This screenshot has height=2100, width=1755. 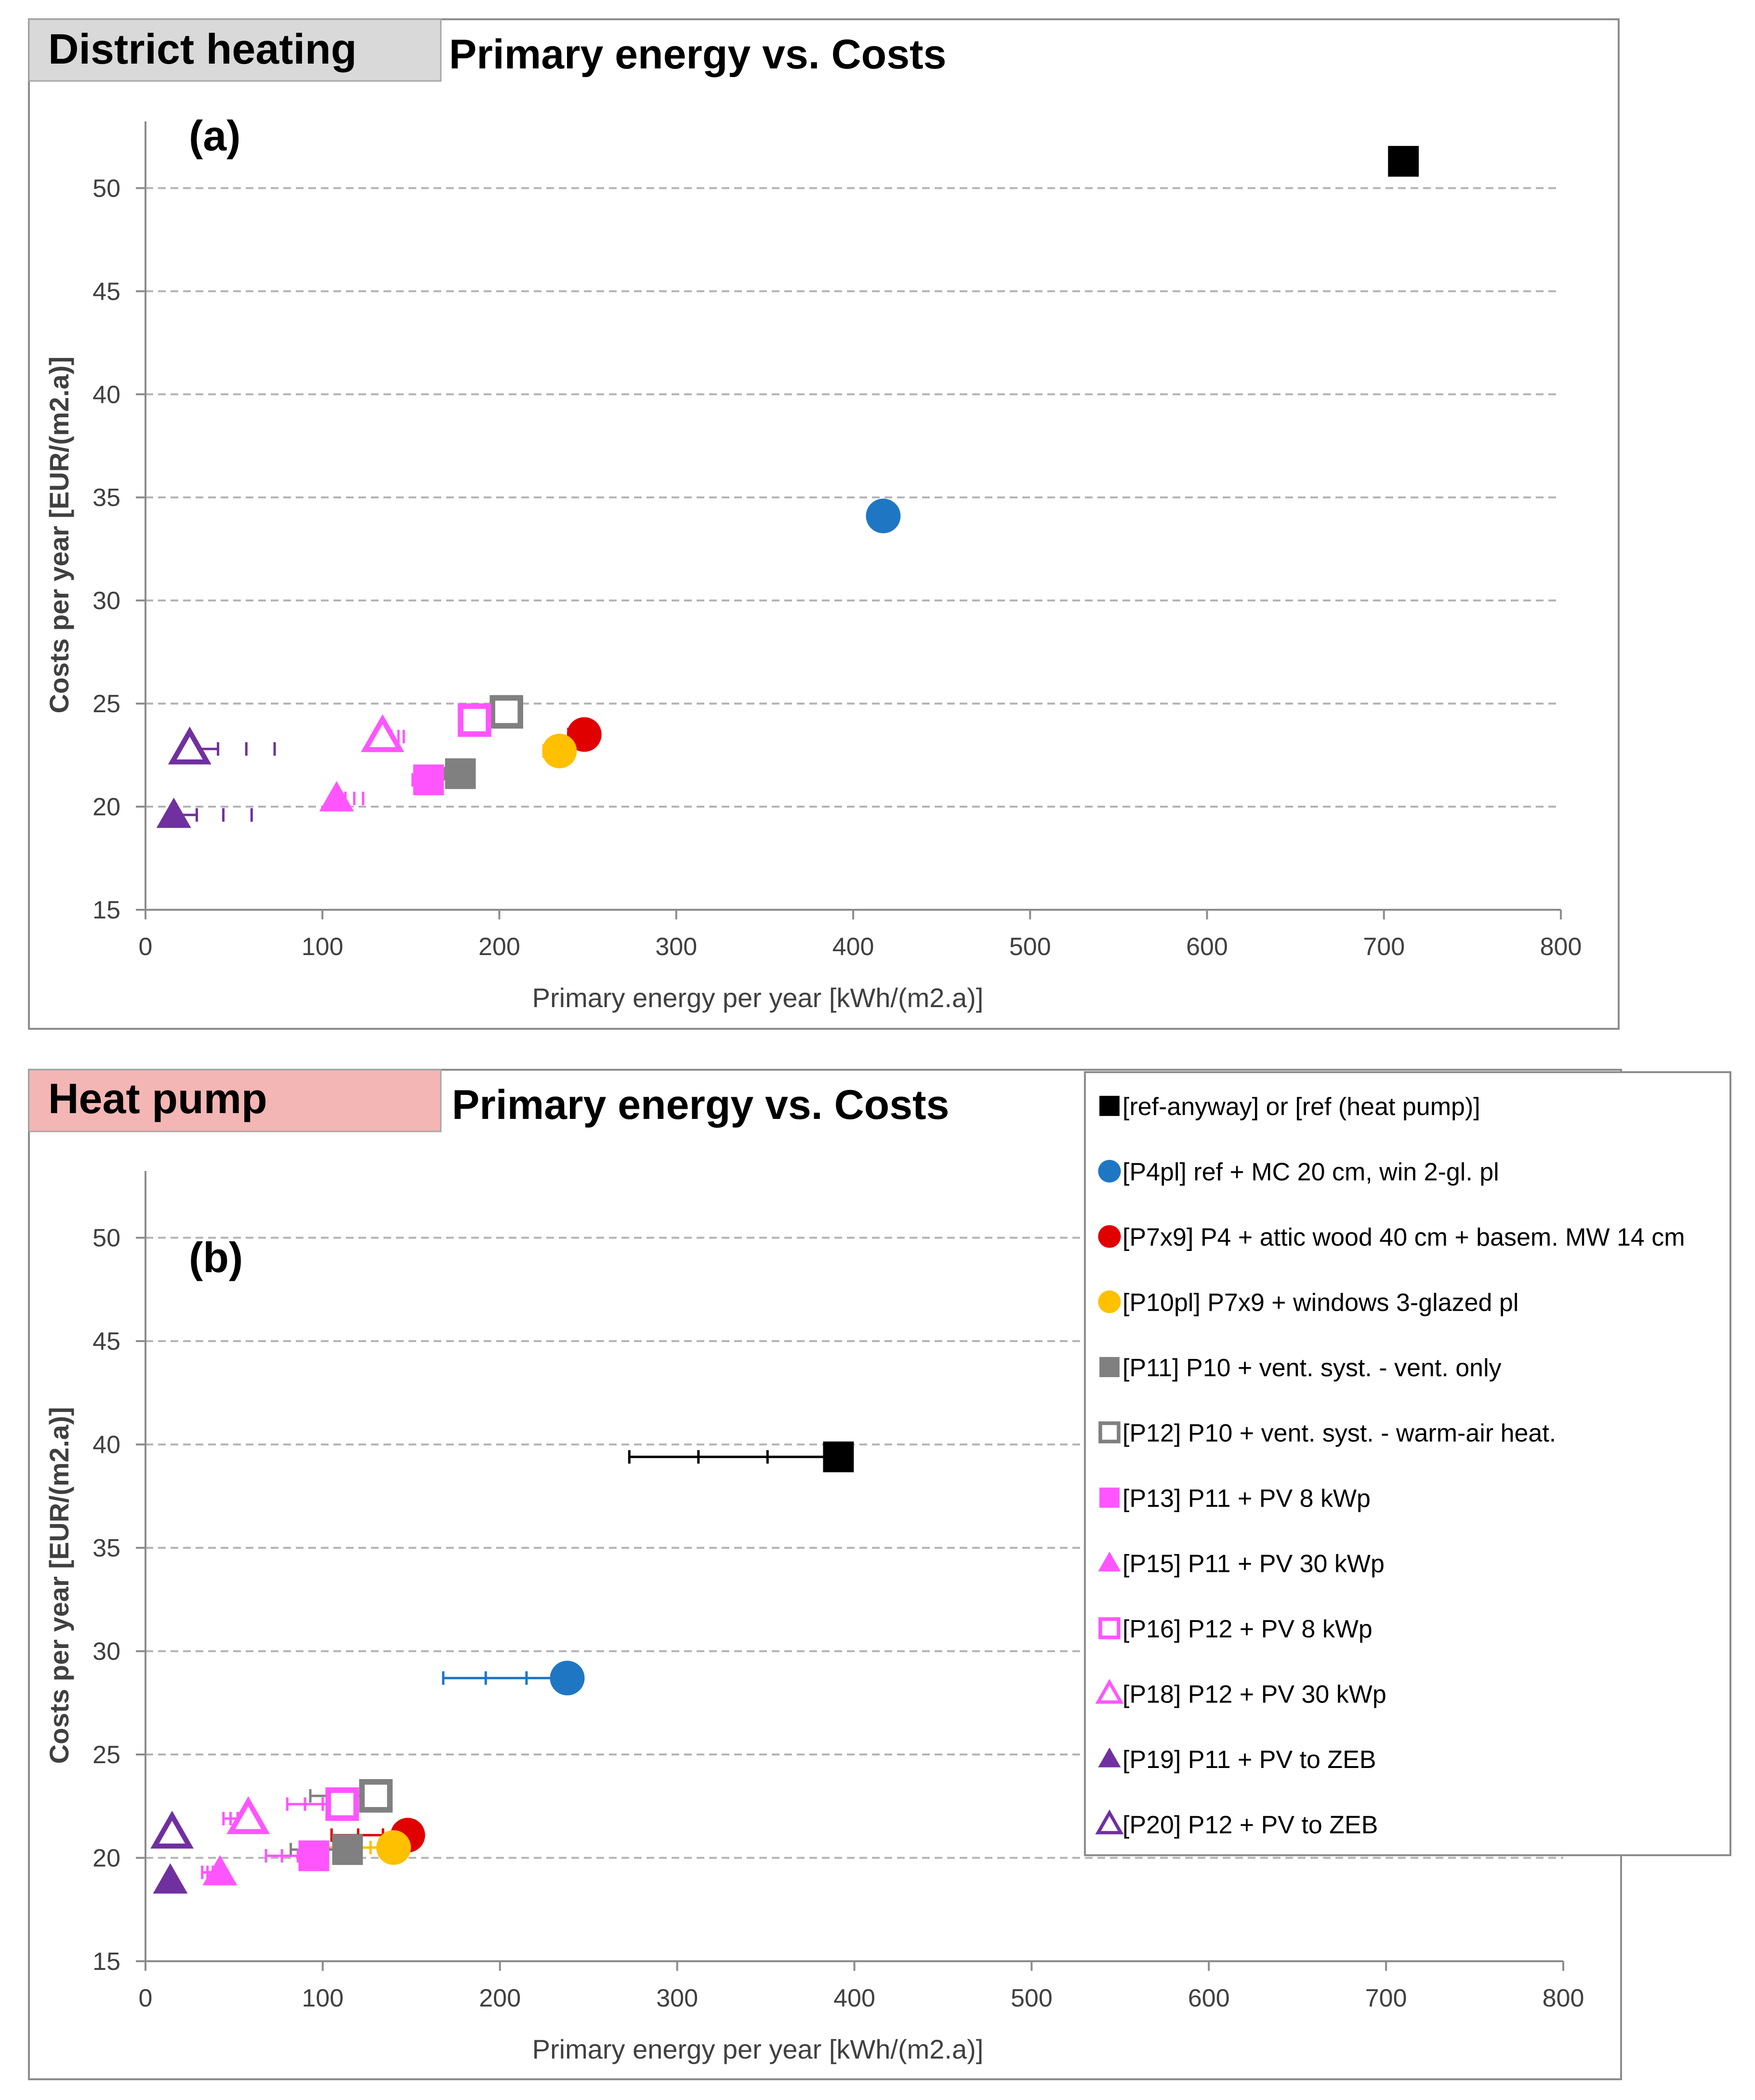 I want to click on panel-b-series-ref, so click(x=741, y=1457).